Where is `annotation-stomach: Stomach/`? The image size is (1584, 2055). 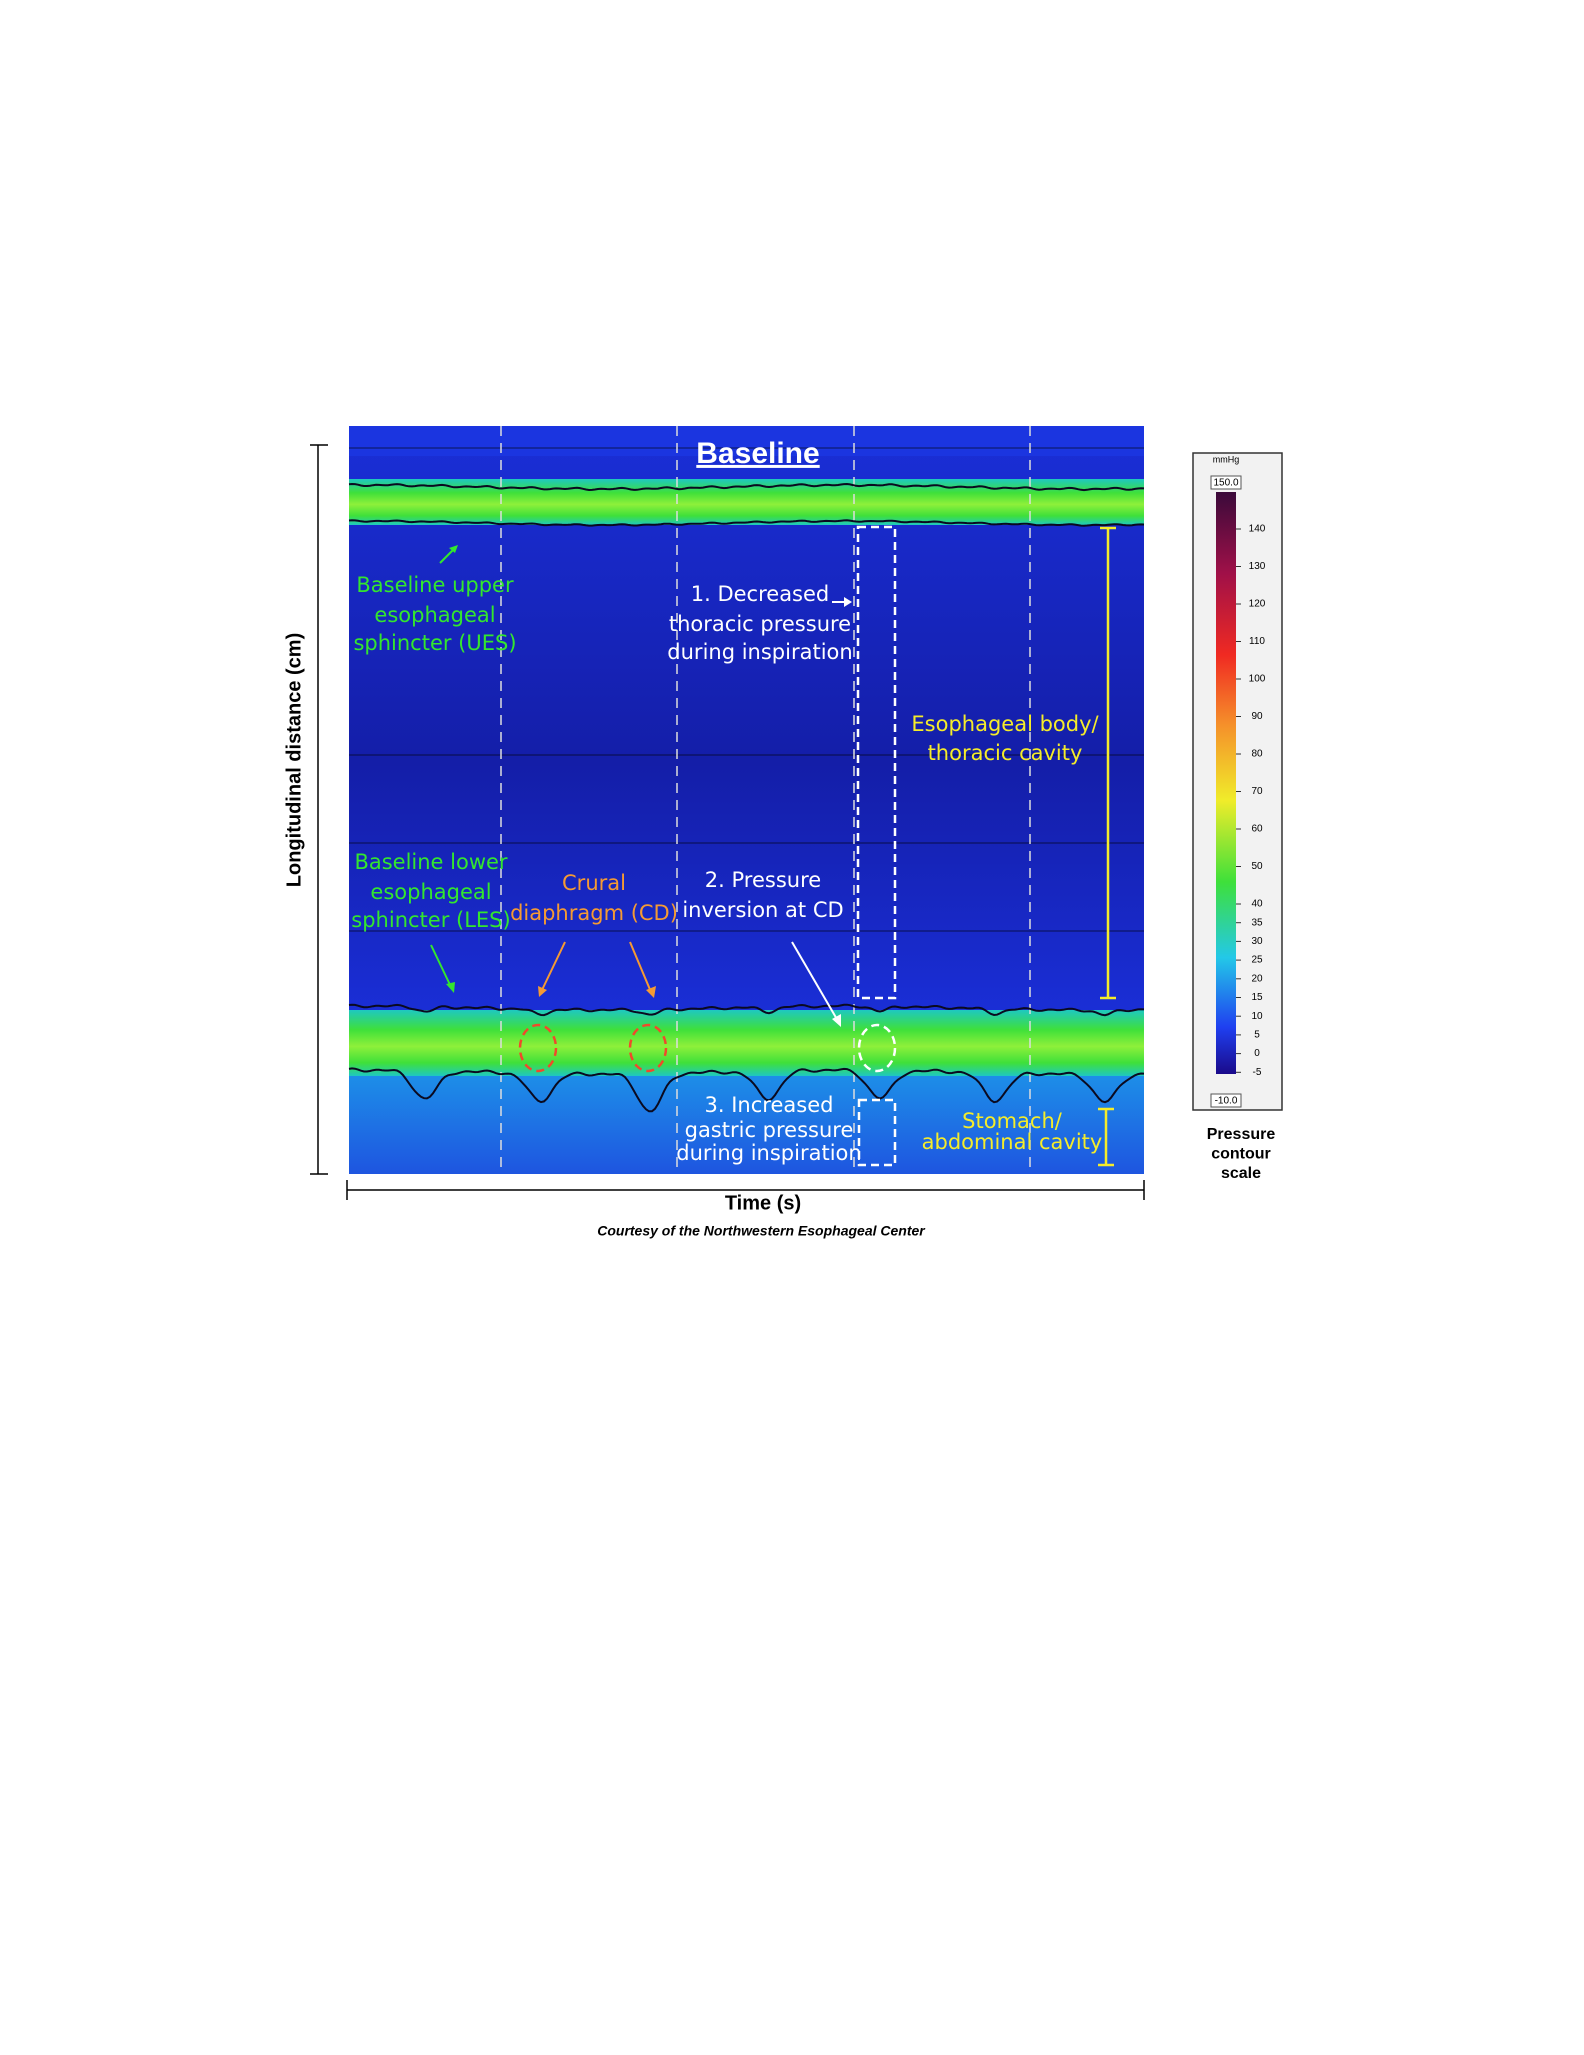
annotation-stomach: Stomach/ is located at coordinates (1012, 1121).